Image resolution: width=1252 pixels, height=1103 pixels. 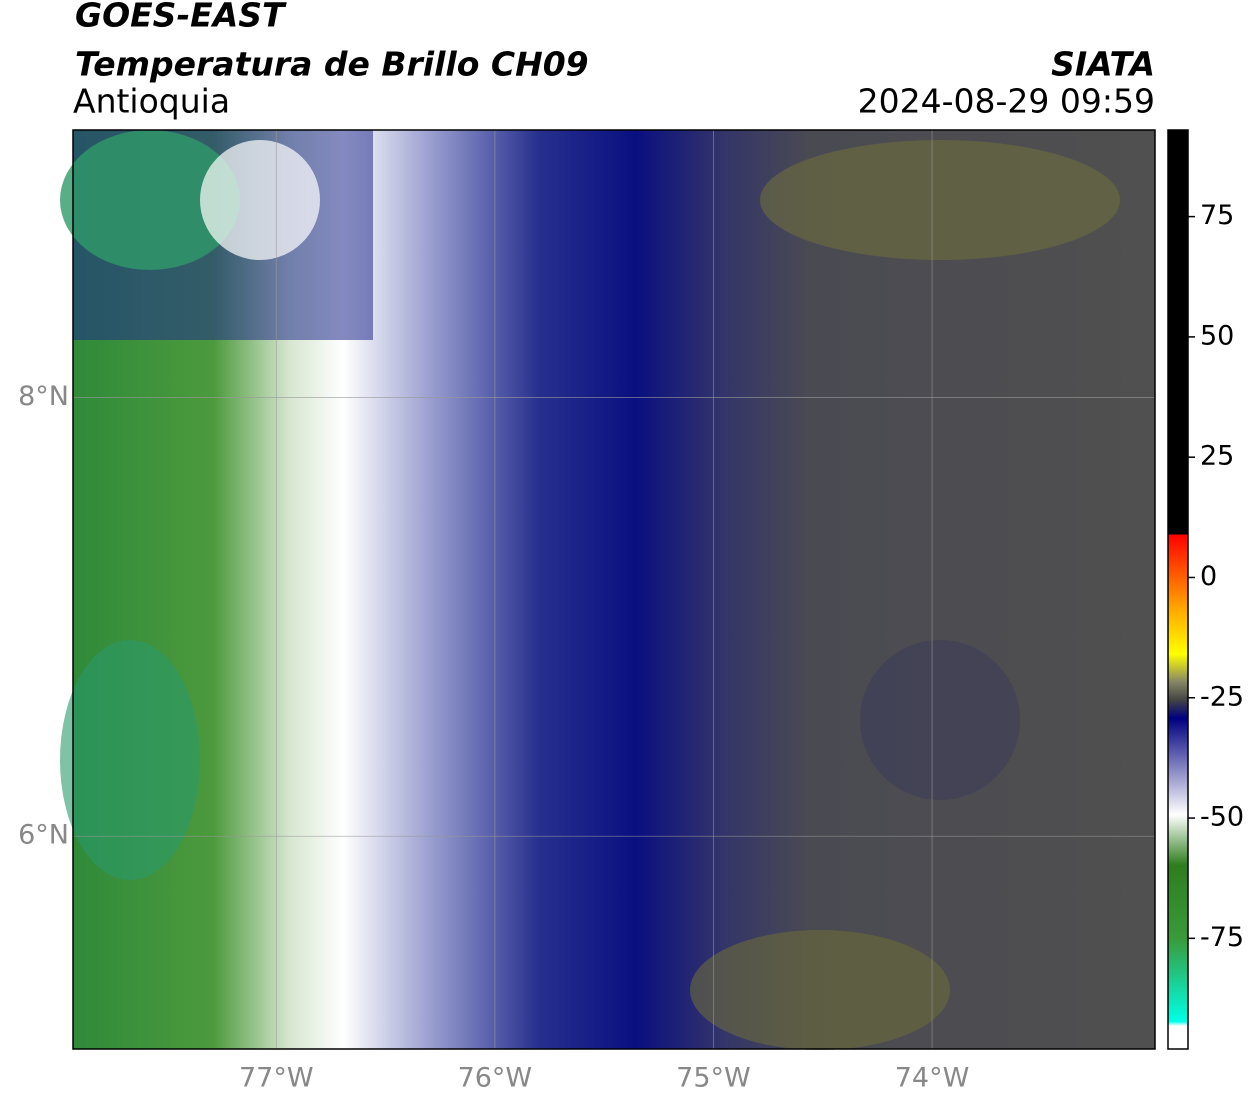 What do you see at coordinates (1103, 64) in the screenshot?
I see `source: SIATA` at bounding box center [1103, 64].